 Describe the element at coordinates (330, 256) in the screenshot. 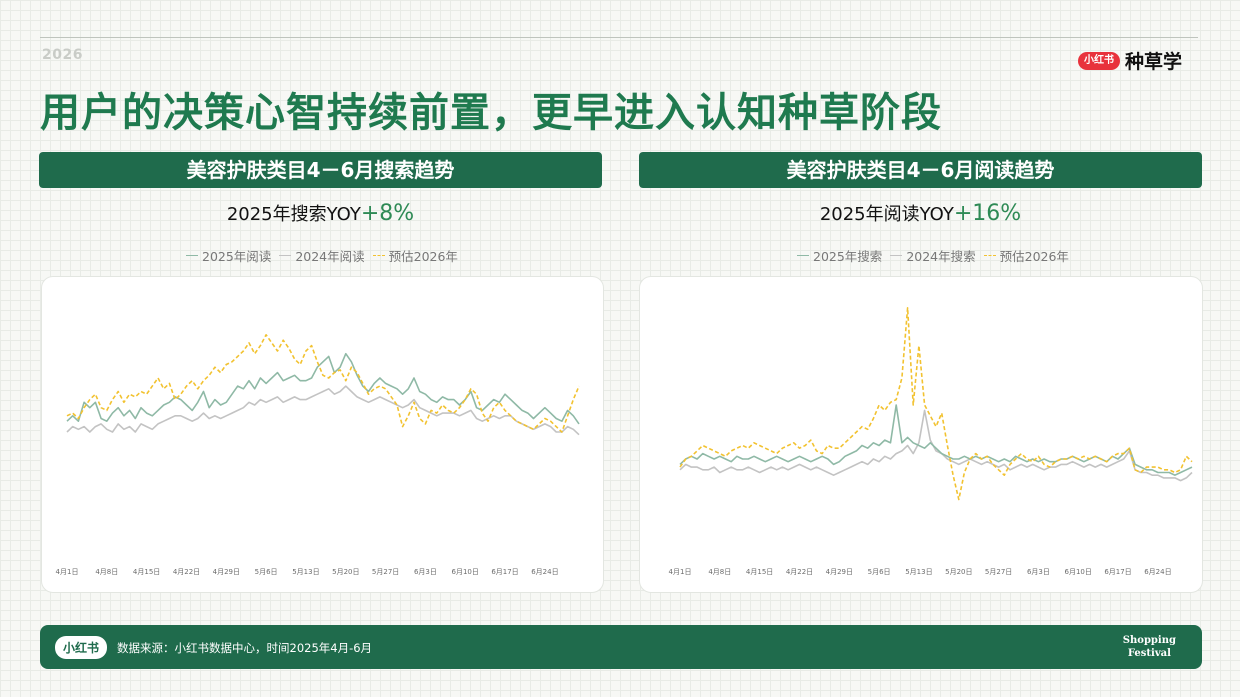

I see `legend-label: 2024年阅读` at that location.